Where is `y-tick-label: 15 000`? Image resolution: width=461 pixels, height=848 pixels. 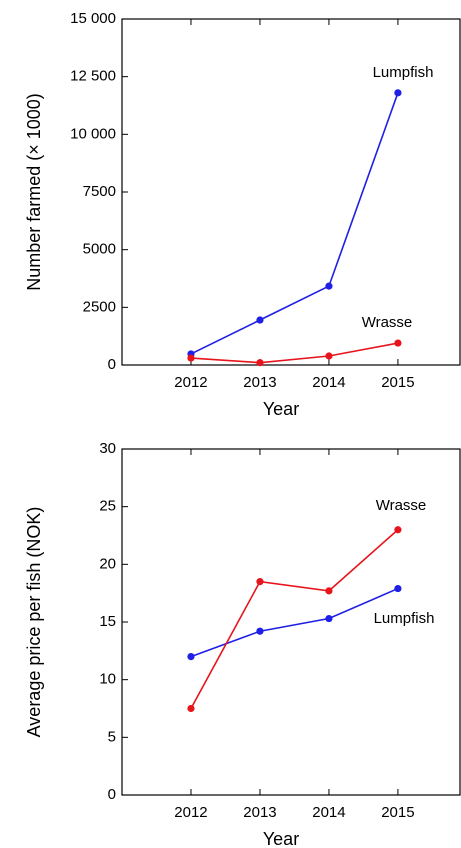
y-tick-label: 15 000 is located at coordinates (93, 18).